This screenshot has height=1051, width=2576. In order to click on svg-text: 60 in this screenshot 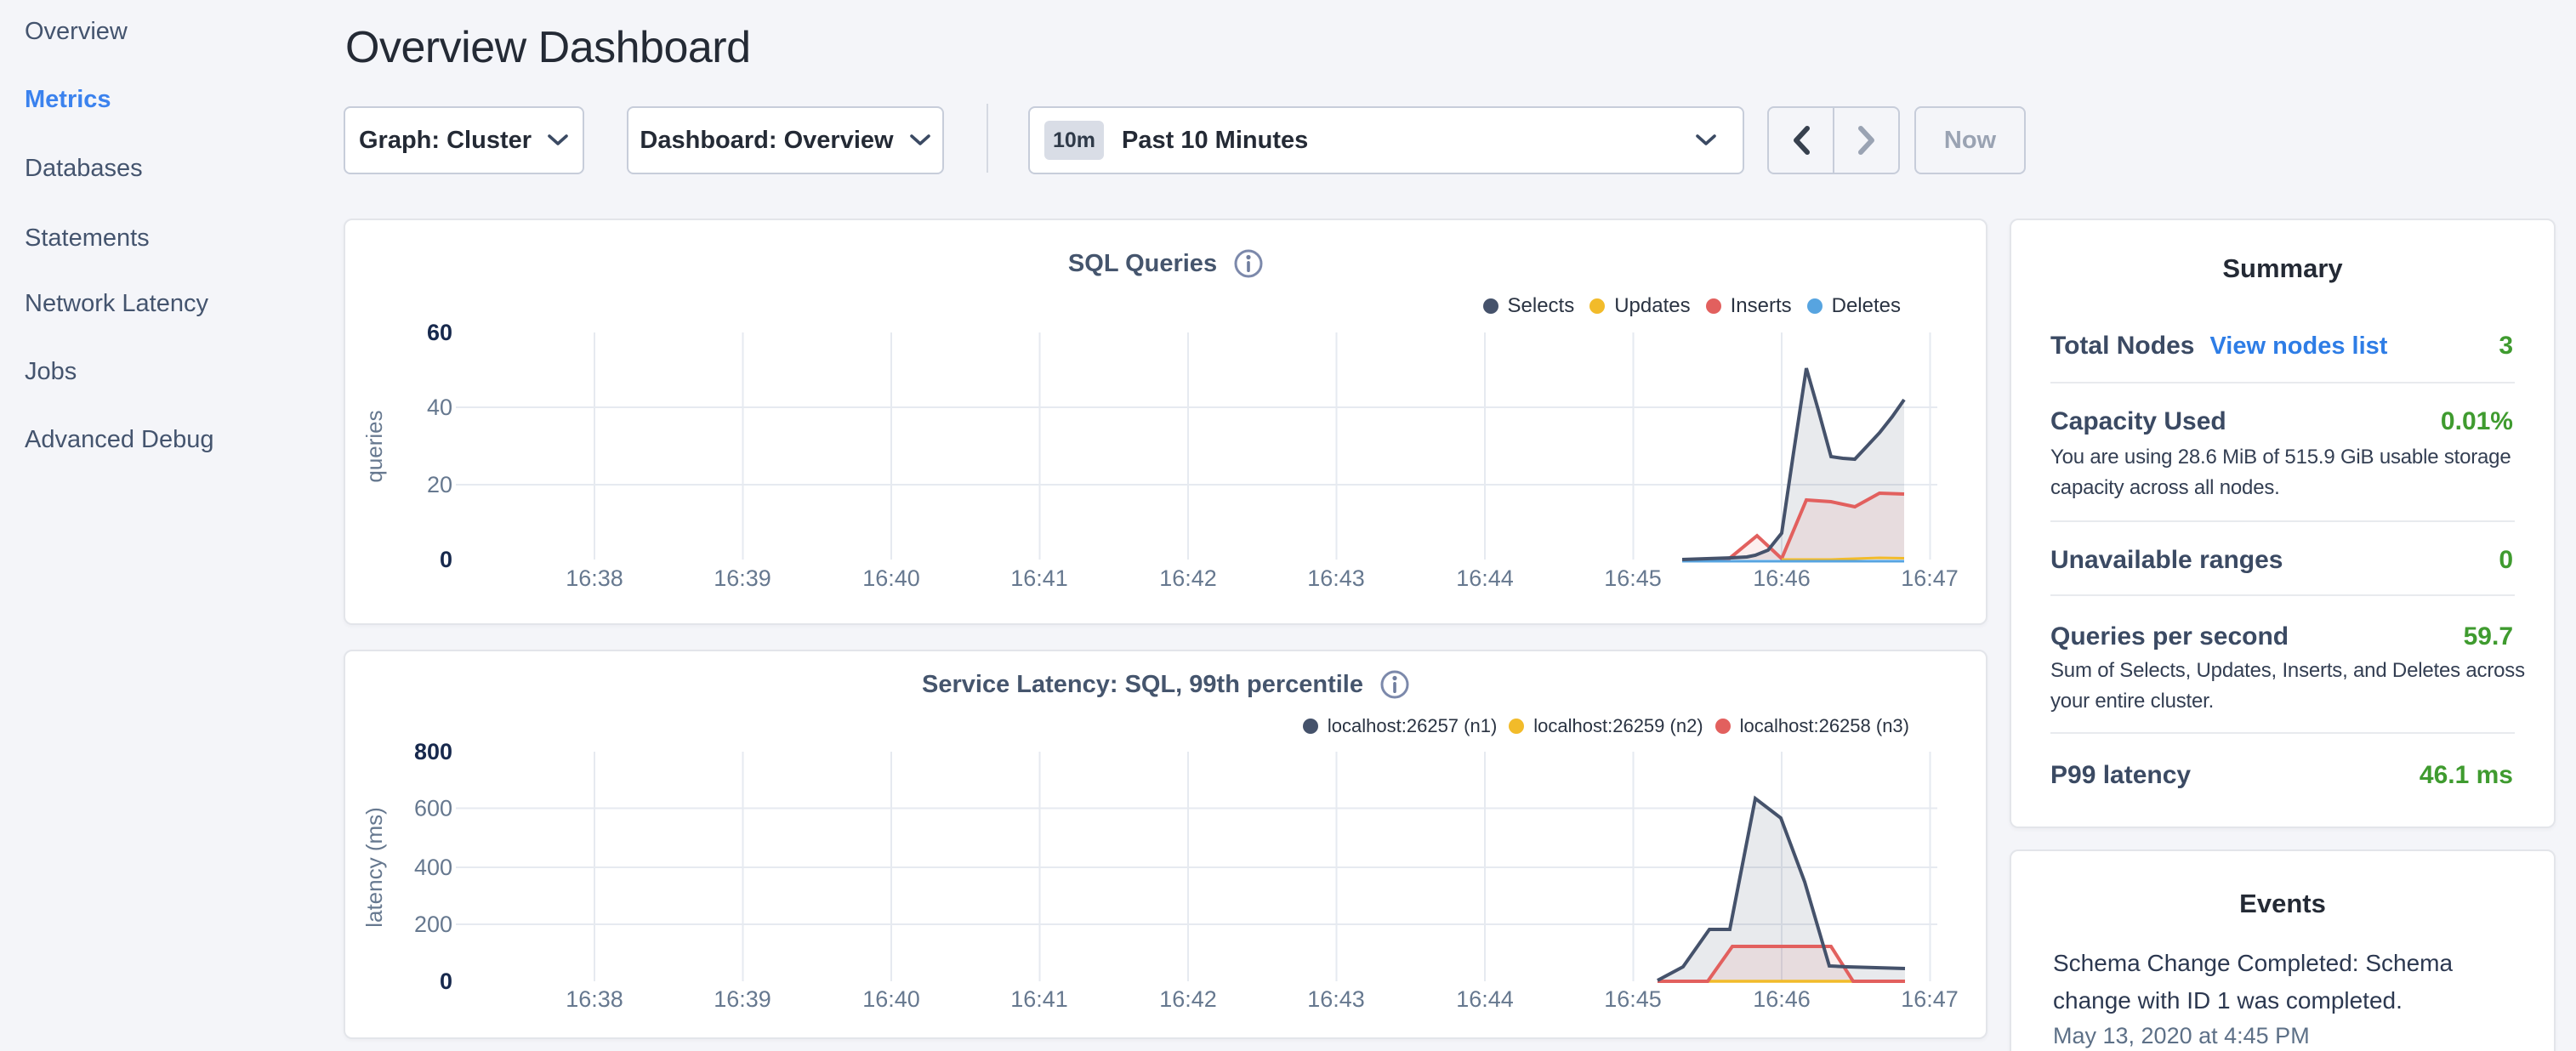, I will do `click(439, 332)`.